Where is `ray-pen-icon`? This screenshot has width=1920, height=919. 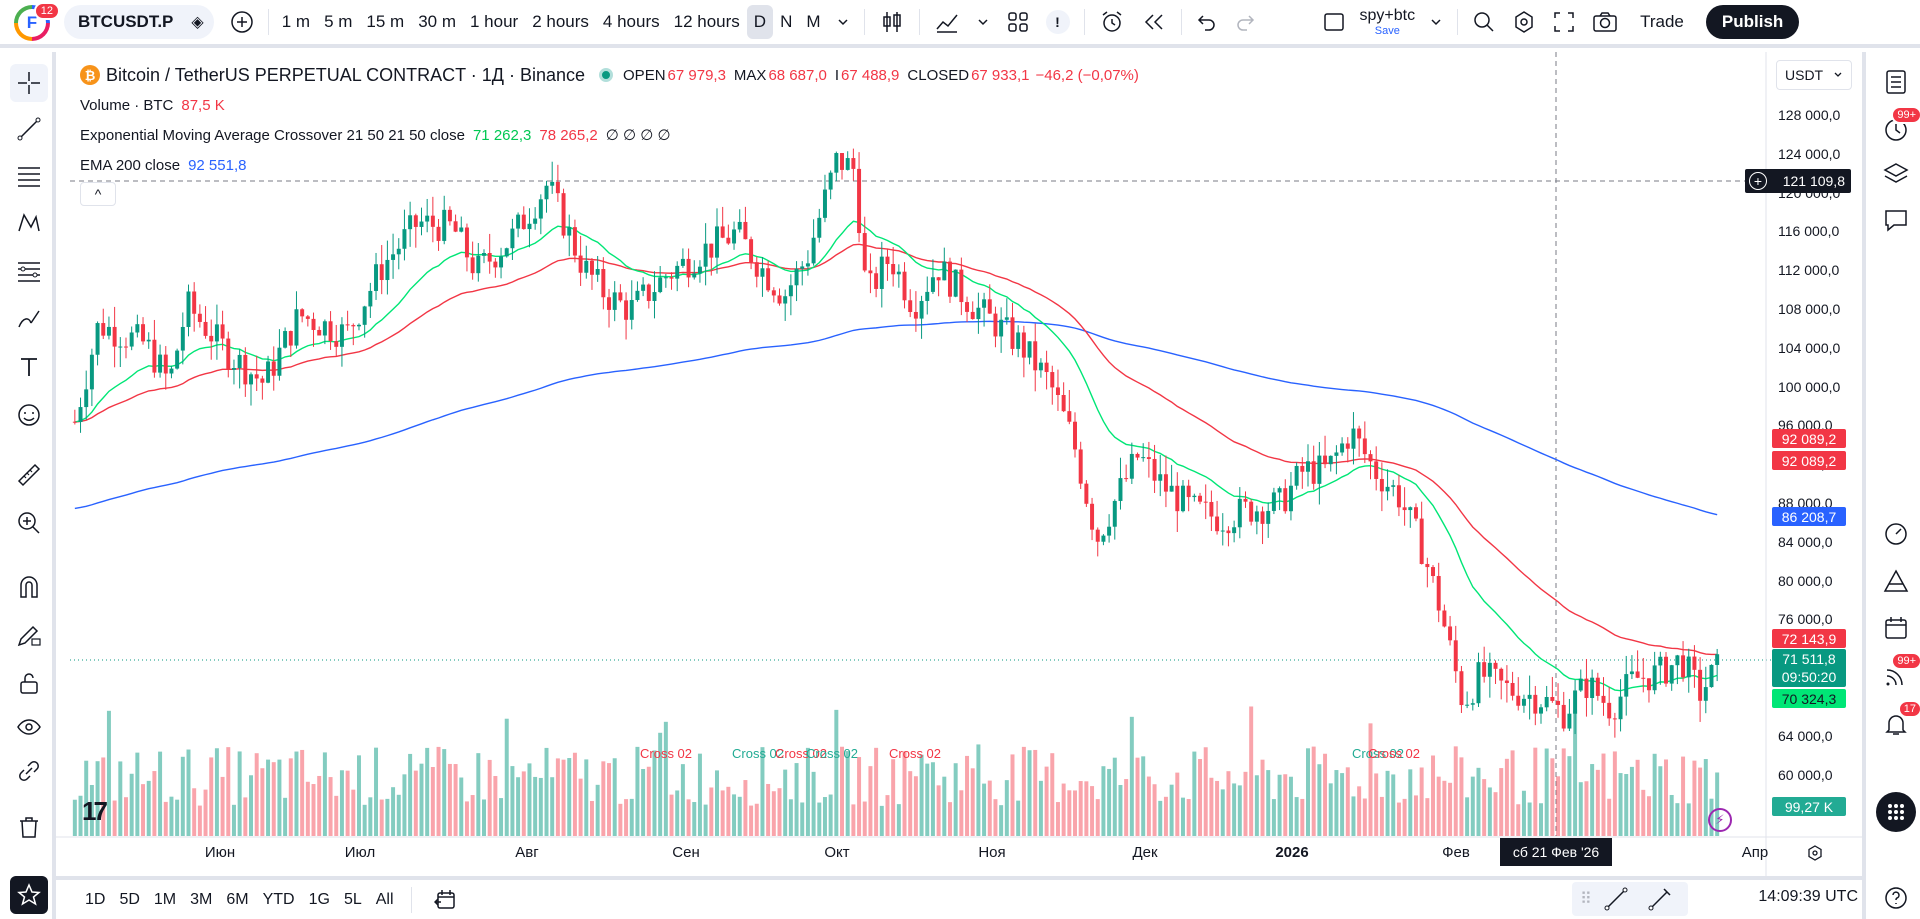 ray-pen-icon is located at coordinates (1660, 899).